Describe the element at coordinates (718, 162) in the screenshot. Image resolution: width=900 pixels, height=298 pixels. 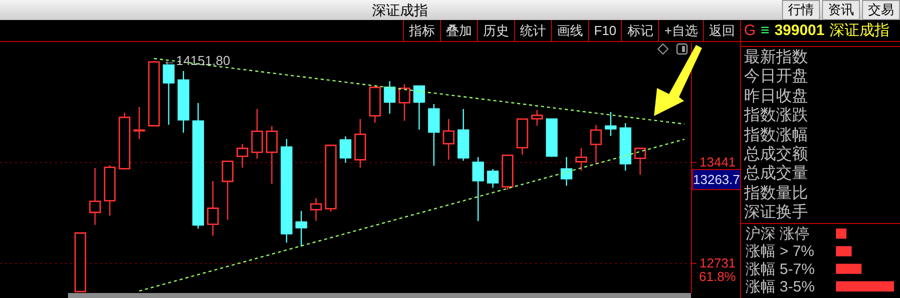
I see `y-tick-label: 13441` at that location.